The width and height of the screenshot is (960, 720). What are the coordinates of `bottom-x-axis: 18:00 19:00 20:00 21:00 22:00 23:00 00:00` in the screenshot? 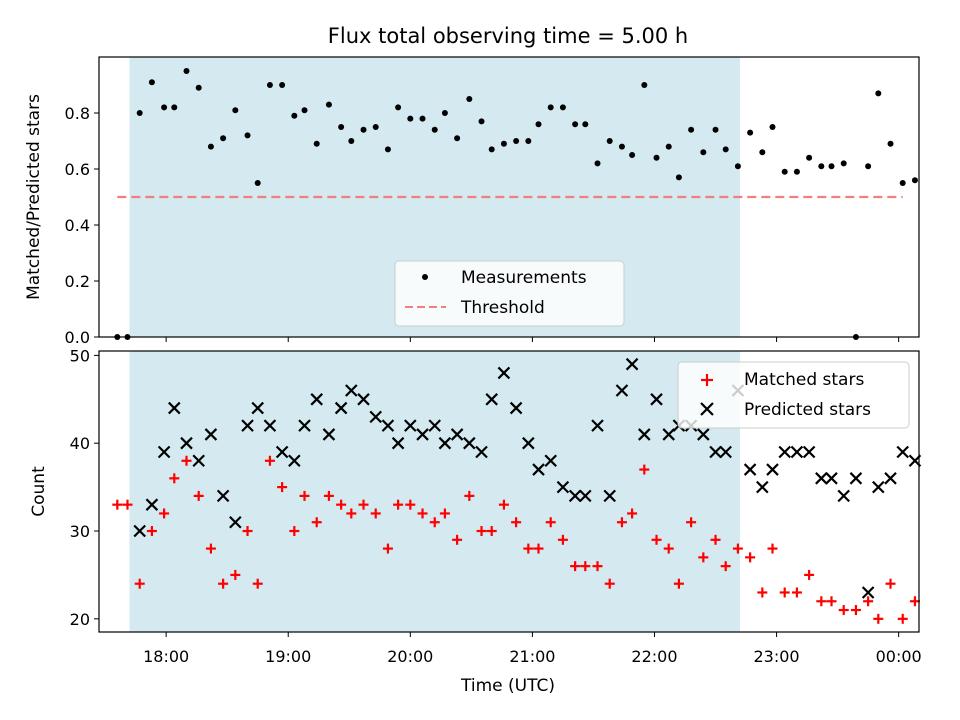 It's located at (532, 649).